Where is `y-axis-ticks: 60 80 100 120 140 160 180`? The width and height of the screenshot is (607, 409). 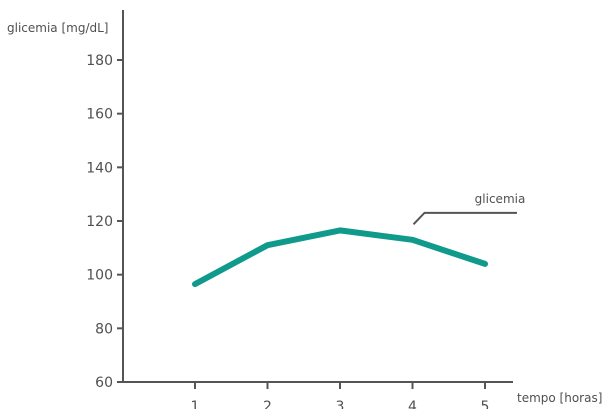 y-axis-ticks: 60 80 100 120 140 160 180 is located at coordinates (104, 222).